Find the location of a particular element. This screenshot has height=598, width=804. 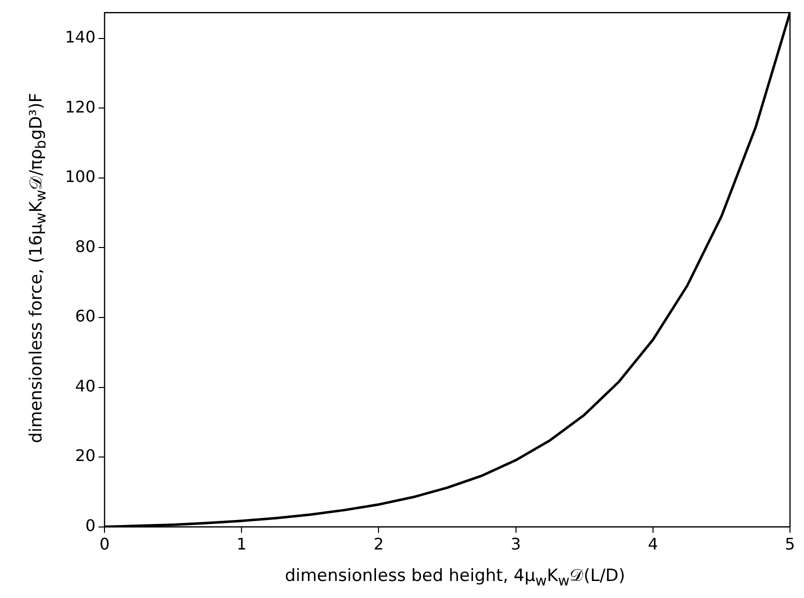

y-tick-label: 80 is located at coordinates (85, 246).